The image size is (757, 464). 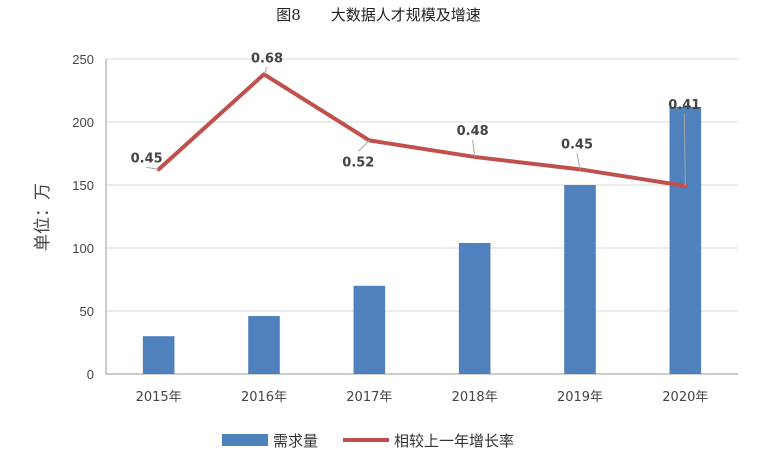 What do you see at coordinates (264, 397) in the screenshot?
I see `x-category-label: 2016年` at bounding box center [264, 397].